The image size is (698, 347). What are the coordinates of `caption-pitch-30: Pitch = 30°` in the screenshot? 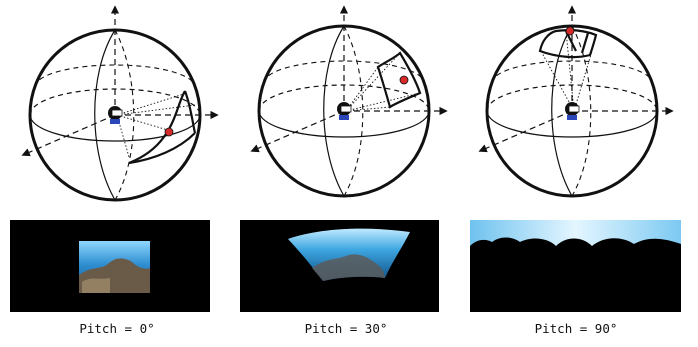 It's located at (346, 328).